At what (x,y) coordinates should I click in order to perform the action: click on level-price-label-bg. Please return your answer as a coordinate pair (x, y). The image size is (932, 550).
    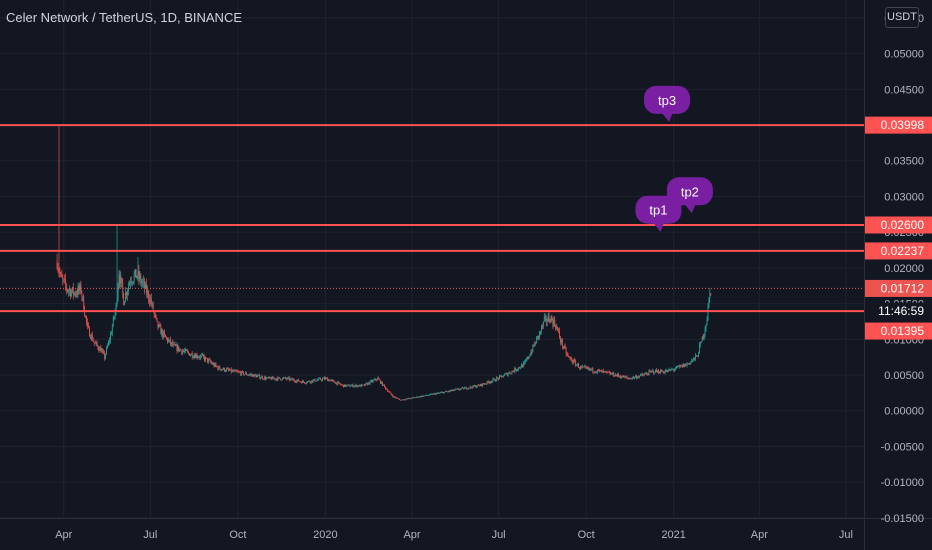
    Looking at the image, I should click on (898, 125).